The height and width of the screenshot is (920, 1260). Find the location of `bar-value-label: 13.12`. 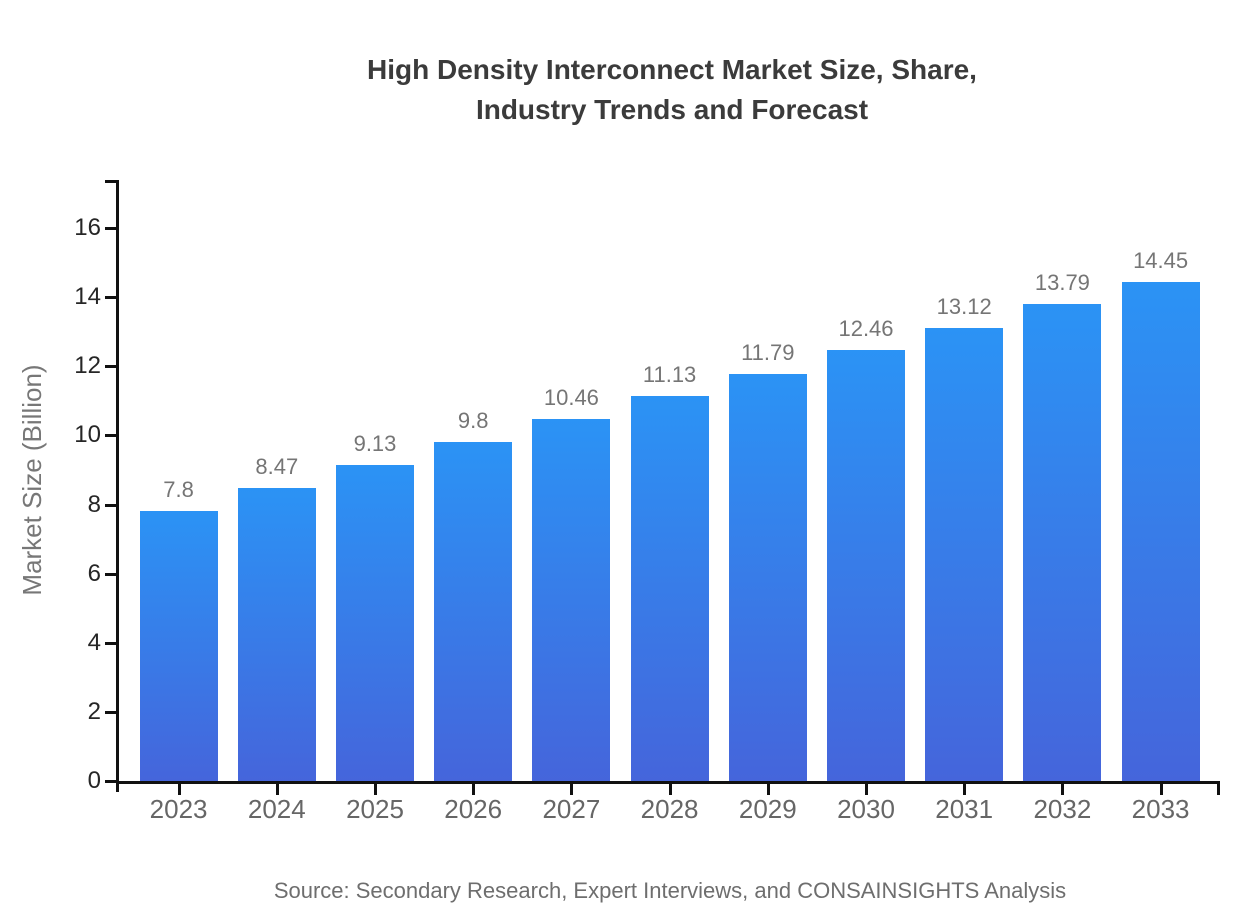

bar-value-label: 13.12 is located at coordinates (964, 306).